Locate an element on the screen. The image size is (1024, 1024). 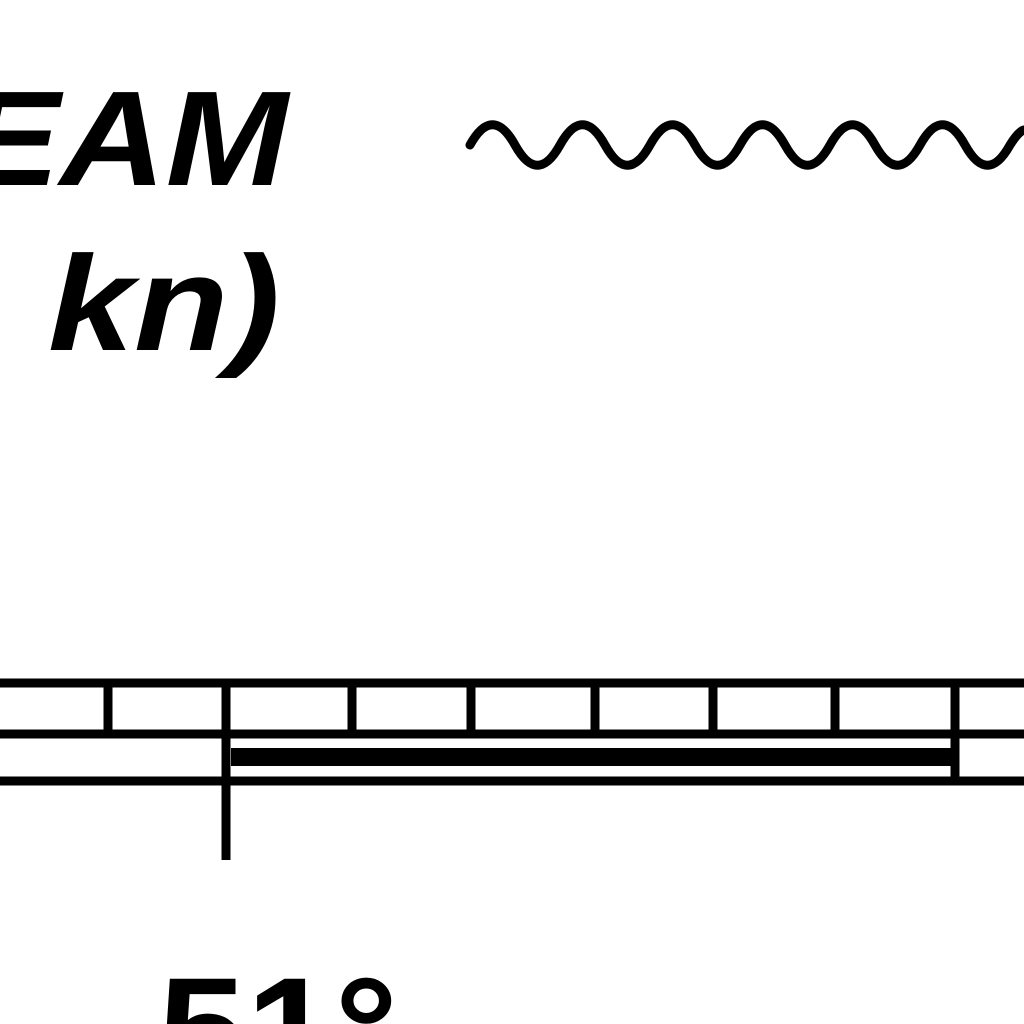
latitude-label: 51° is located at coordinates (278, 985).